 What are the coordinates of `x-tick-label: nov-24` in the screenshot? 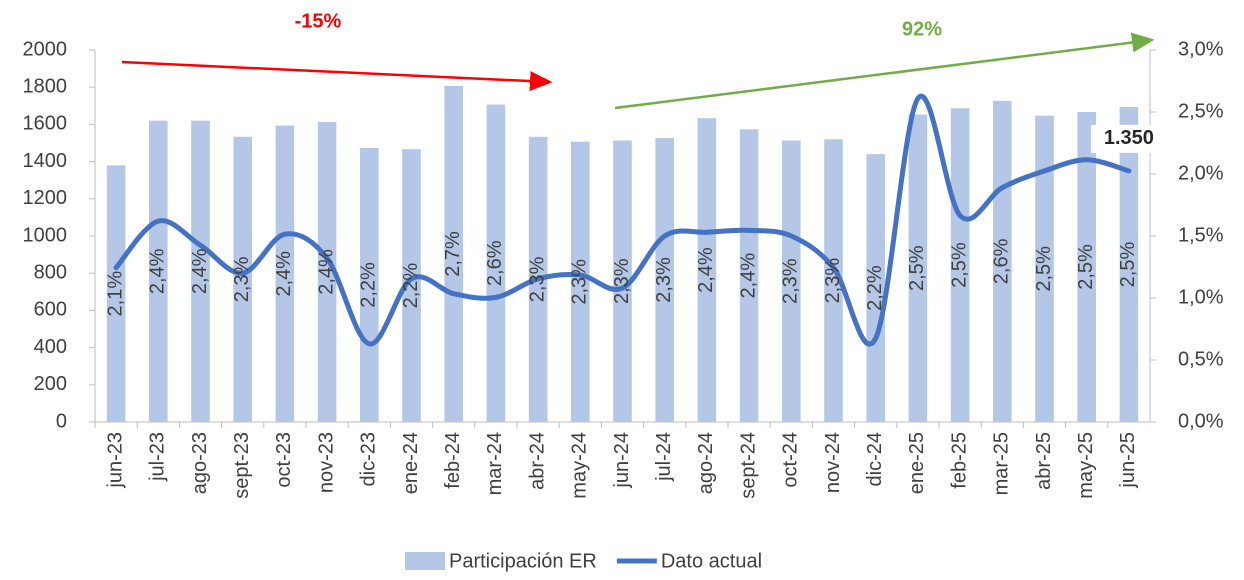 It's located at (833, 462).